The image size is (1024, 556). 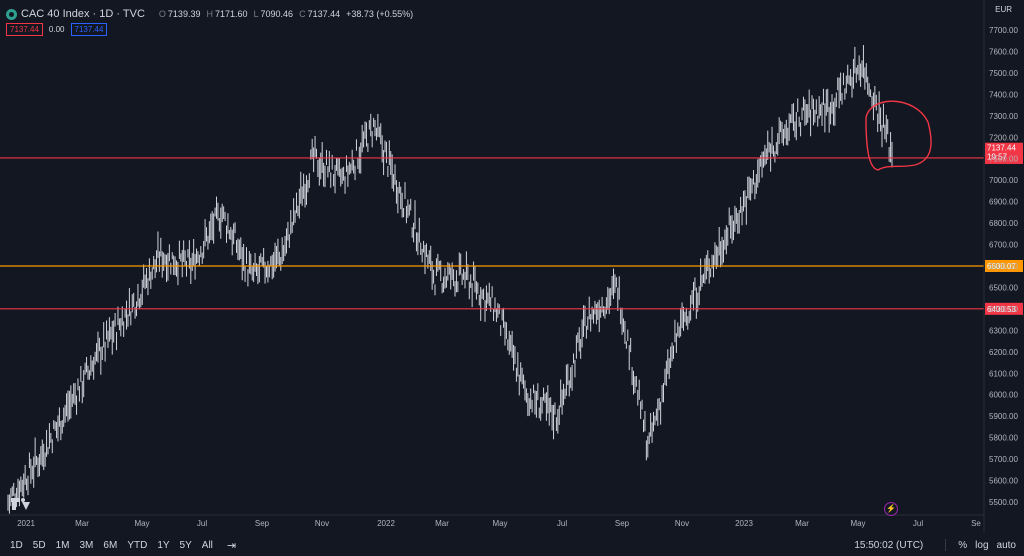 I want to click on y-tick-label: 5800.00, so click(x=1003, y=438).